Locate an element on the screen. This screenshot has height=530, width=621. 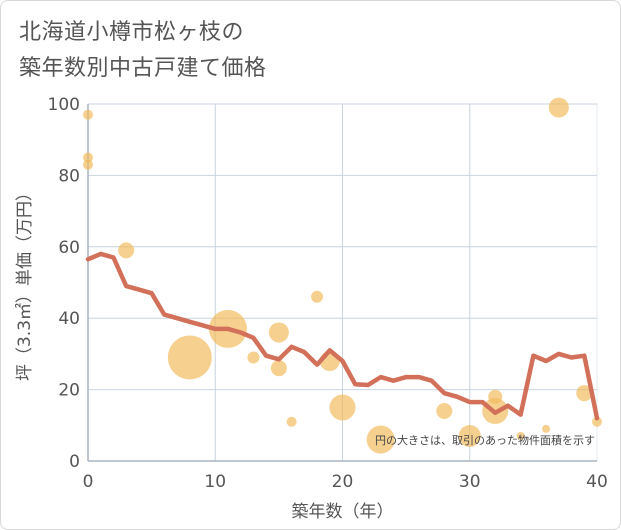
x-tick-label: 10 is located at coordinates (215, 482).